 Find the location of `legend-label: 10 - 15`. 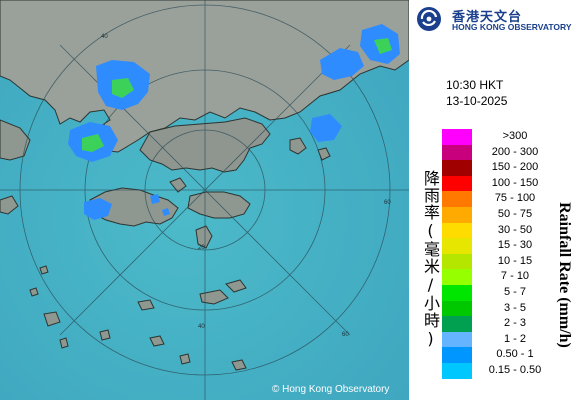

legend-label: 10 - 15 is located at coordinates (515, 260).